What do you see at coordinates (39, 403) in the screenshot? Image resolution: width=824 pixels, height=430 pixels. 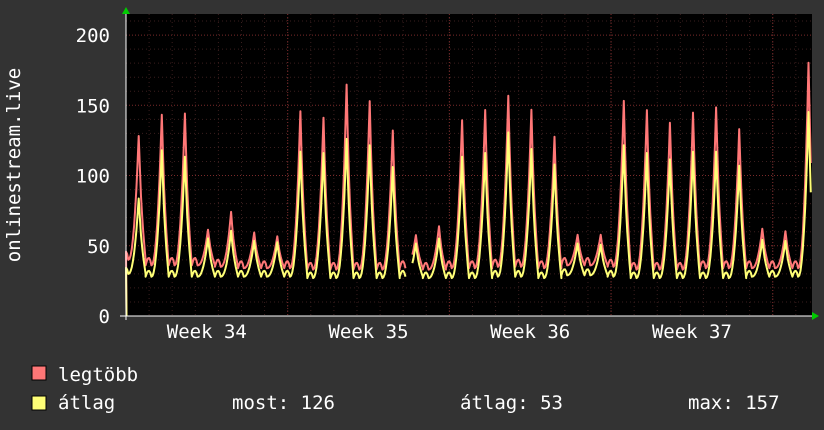 I see `legend-swatch-atlag` at bounding box center [39, 403].